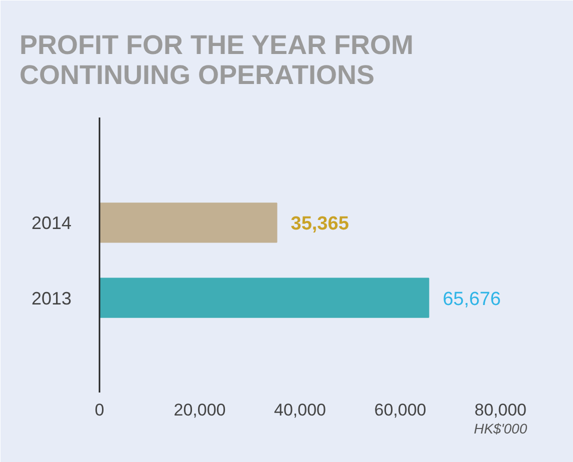 This screenshot has width=573, height=462. What do you see at coordinates (500, 410) in the screenshot?
I see `x-tick-label: 80,000` at bounding box center [500, 410].